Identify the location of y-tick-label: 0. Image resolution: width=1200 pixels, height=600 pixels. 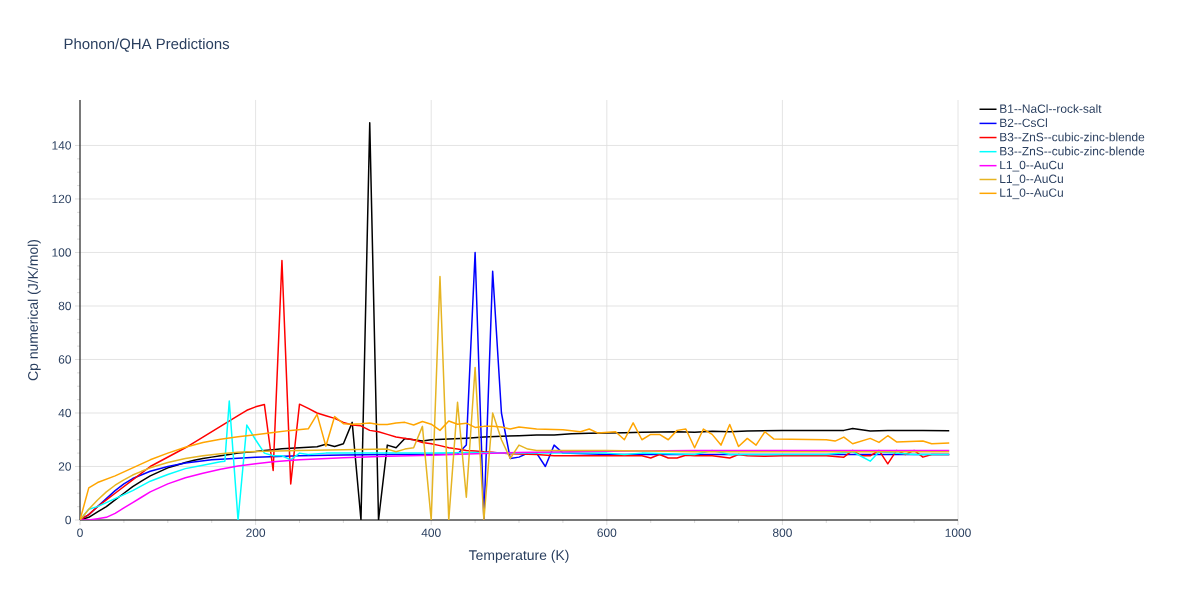
(68, 520).